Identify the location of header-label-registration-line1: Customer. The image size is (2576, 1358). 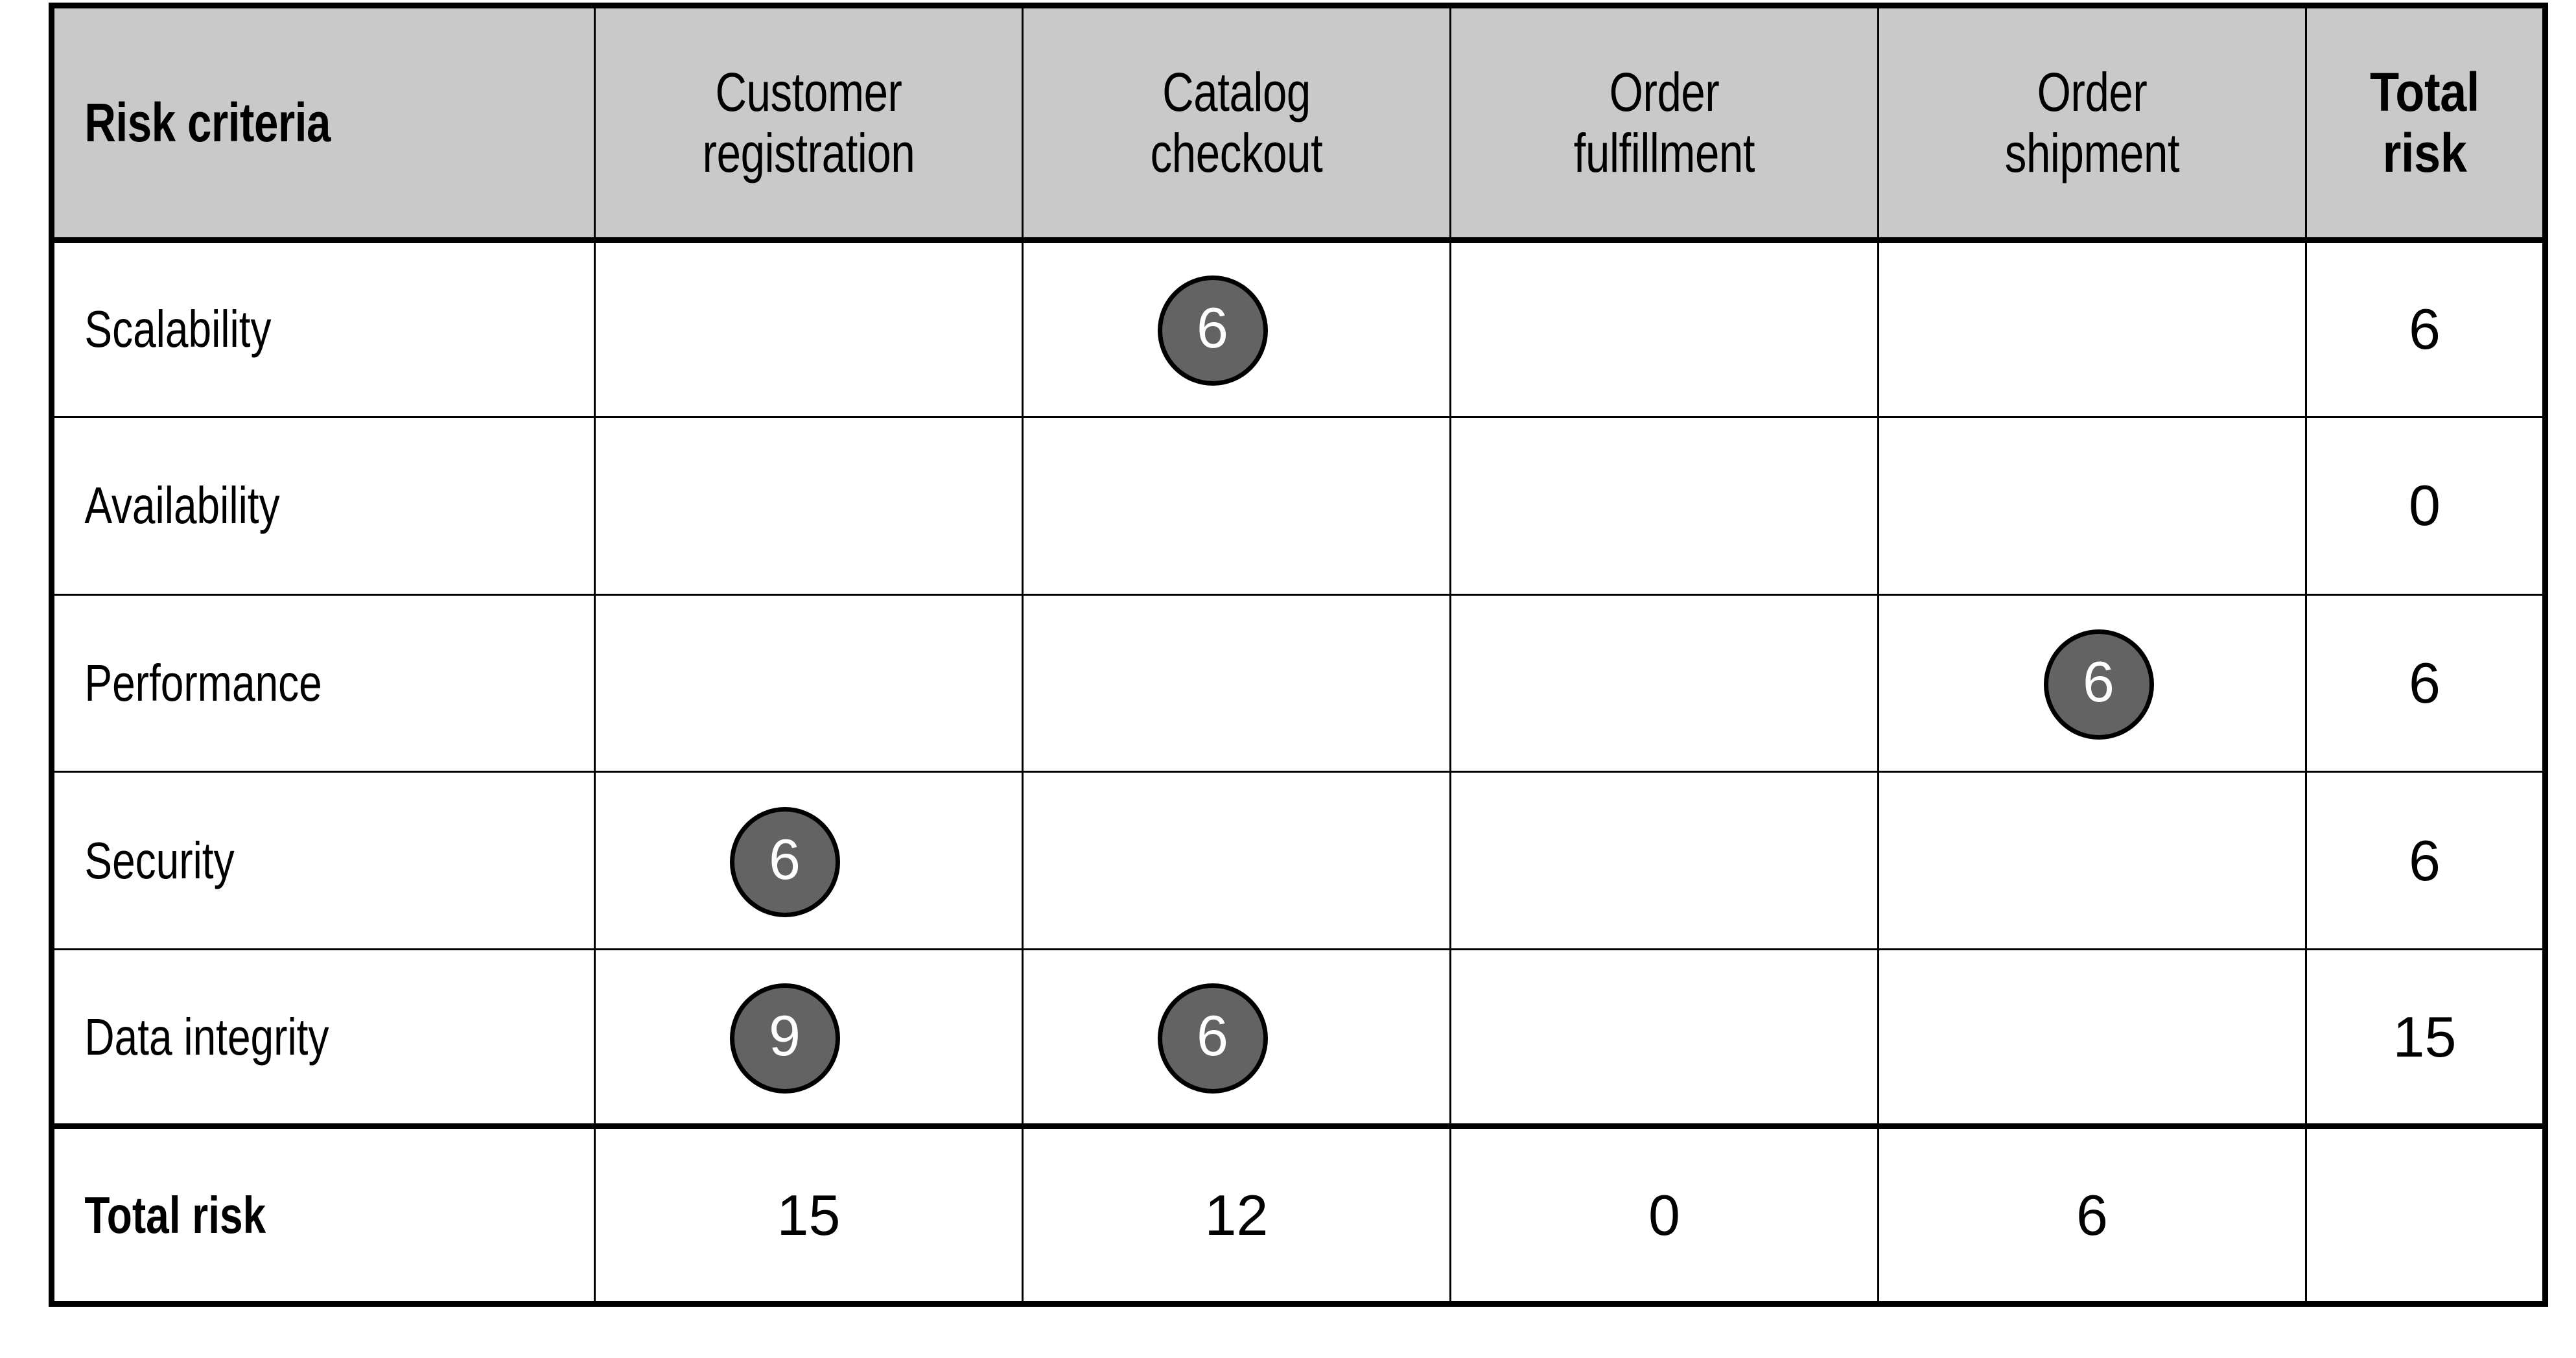
(808, 92).